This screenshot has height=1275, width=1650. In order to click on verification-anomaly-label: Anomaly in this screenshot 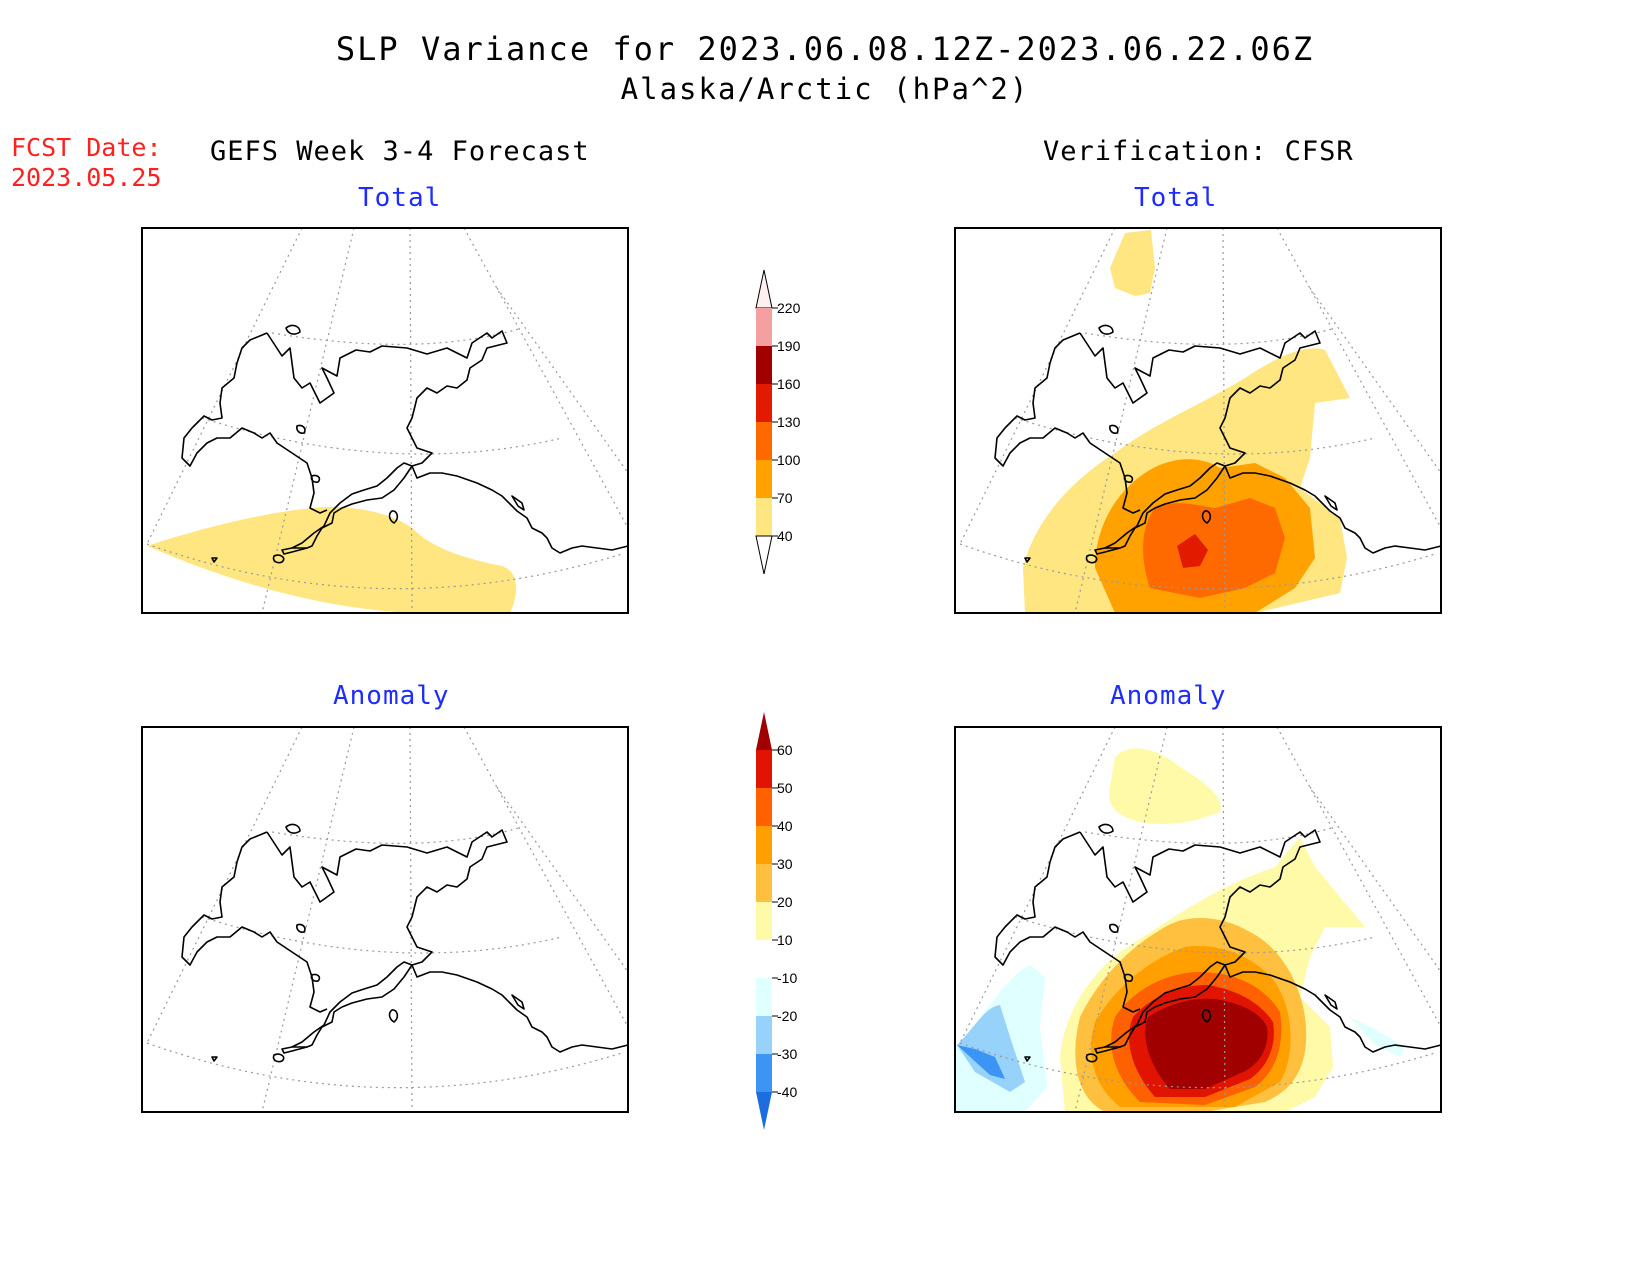, I will do `click(1168, 696)`.